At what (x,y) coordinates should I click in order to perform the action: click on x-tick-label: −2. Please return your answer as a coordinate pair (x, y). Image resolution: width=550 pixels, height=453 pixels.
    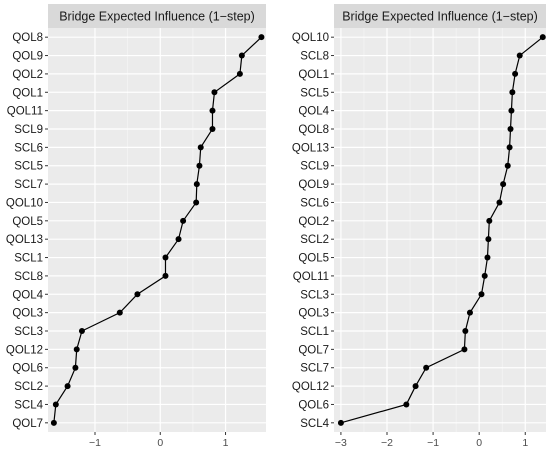
    Looking at the image, I should click on (387, 443).